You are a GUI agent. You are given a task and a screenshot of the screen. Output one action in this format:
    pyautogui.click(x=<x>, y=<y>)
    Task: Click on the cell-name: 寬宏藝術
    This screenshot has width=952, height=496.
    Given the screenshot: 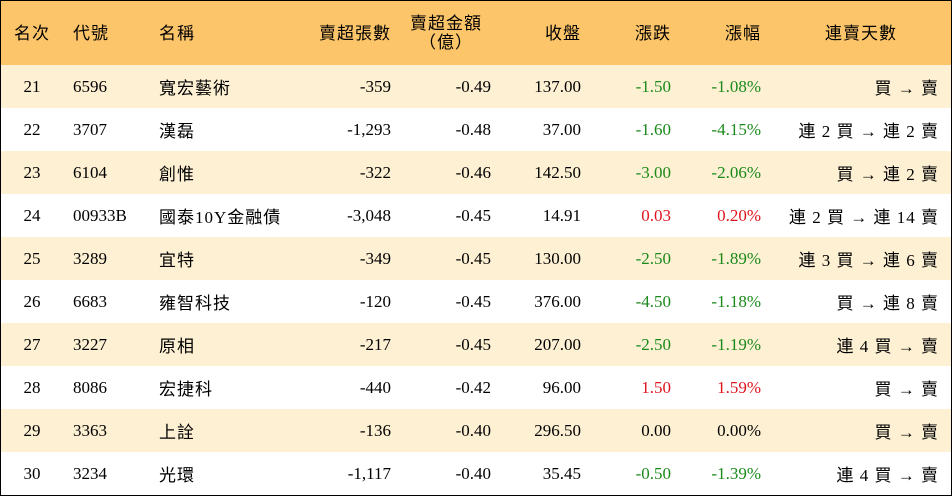 What is the action you would take?
    pyautogui.click(x=195, y=88)
    